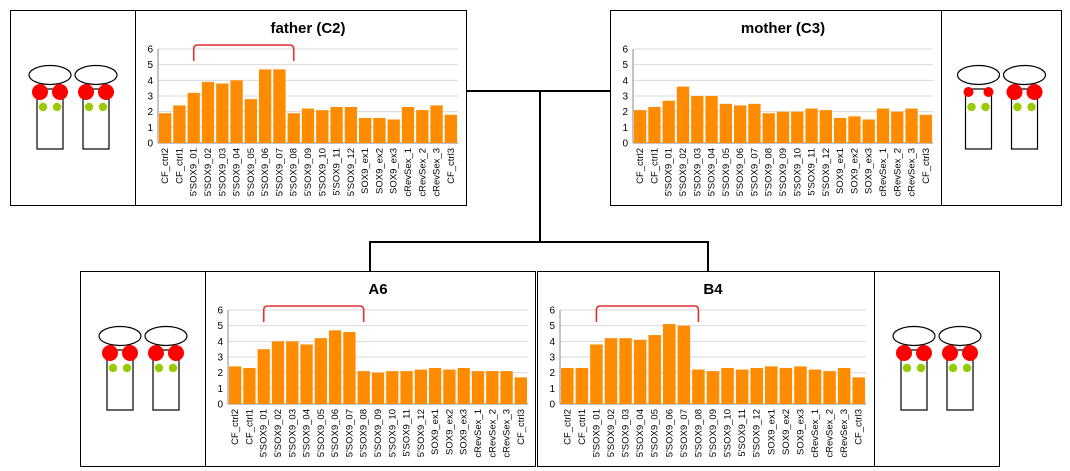 The height and width of the screenshot is (471, 1070). I want to click on chart-title: A6, so click(377, 289).